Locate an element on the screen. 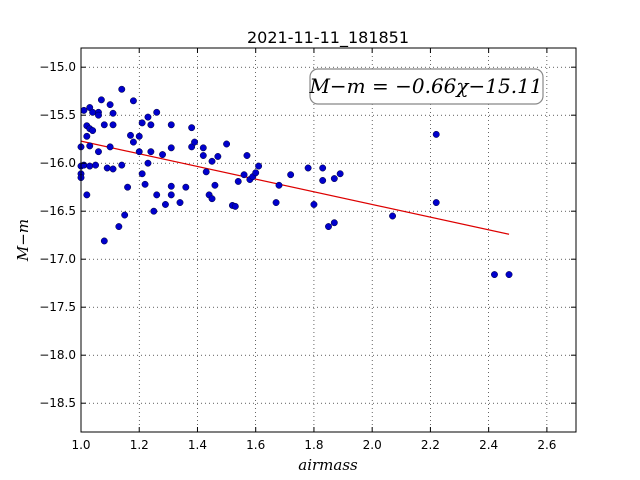 This screenshot has width=640, height=480. y-axis-label: M−m is located at coordinates (23, 240).